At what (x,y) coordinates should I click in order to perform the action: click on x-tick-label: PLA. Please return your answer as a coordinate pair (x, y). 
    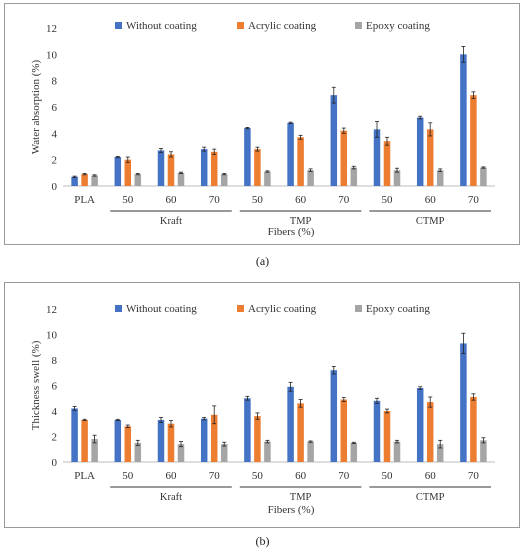
    Looking at the image, I should click on (84, 200).